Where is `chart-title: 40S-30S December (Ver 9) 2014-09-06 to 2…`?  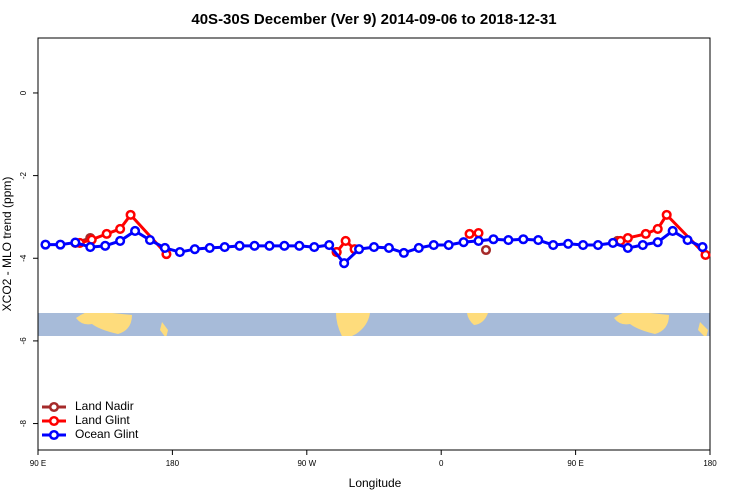 chart-title: 40S-30S December (Ver 9) 2014-09-06 to 2… is located at coordinates (373, 19).